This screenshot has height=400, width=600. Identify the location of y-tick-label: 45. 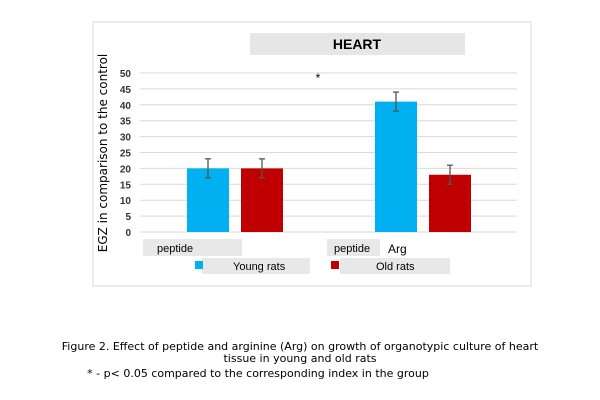
(126, 90).